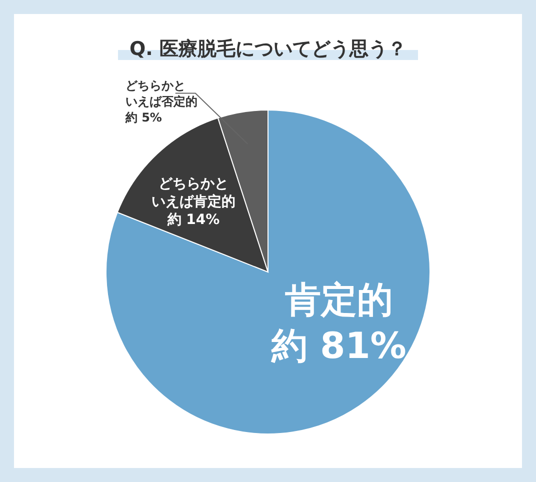 The image size is (536, 482). I want to click on slice-label: 肯定的, so click(338, 300).